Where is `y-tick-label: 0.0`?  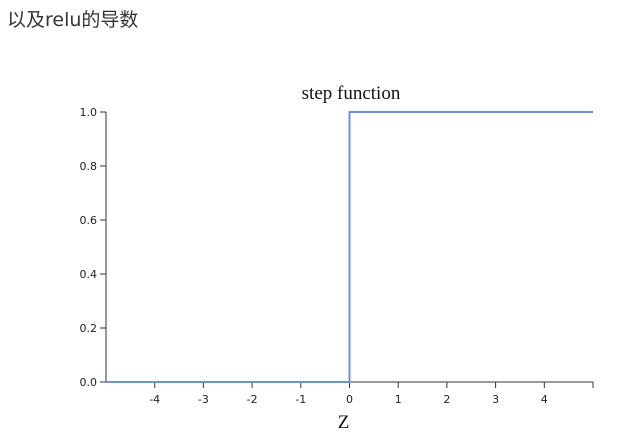 y-tick-label: 0.0 is located at coordinates (89, 382).